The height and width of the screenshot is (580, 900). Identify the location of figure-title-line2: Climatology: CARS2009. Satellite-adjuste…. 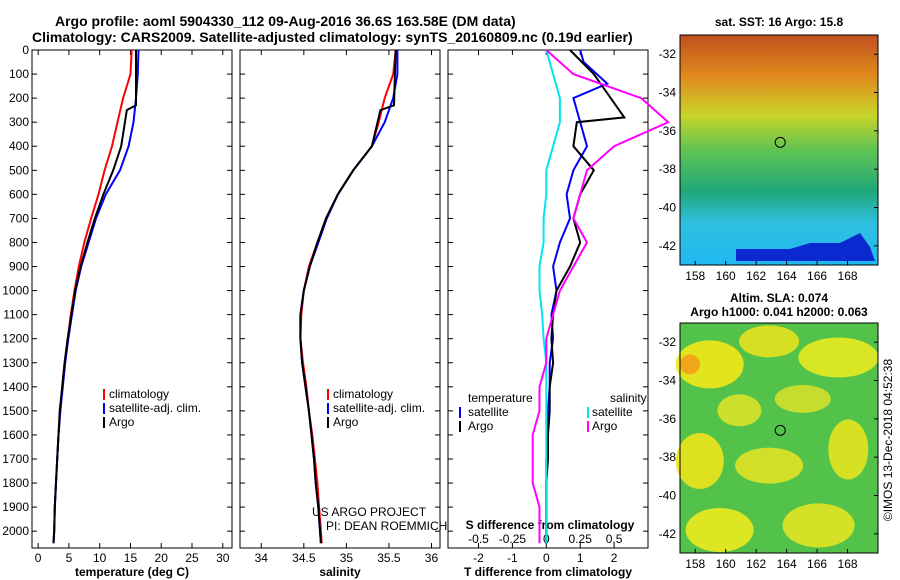
(332, 37).